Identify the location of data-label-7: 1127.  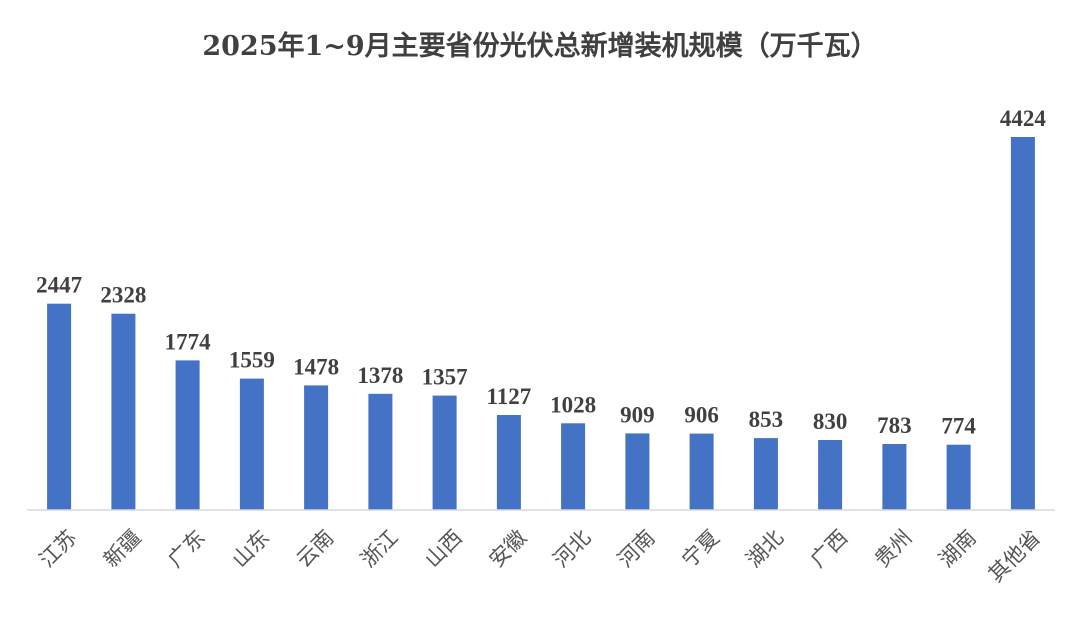
(509, 396).